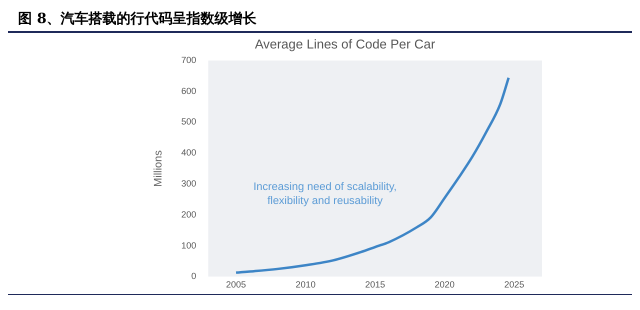 This screenshot has height=310, width=640. What do you see at coordinates (188, 91) in the screenshot?
I see `y-tick-label: 600` at bounding box center [188, 91].